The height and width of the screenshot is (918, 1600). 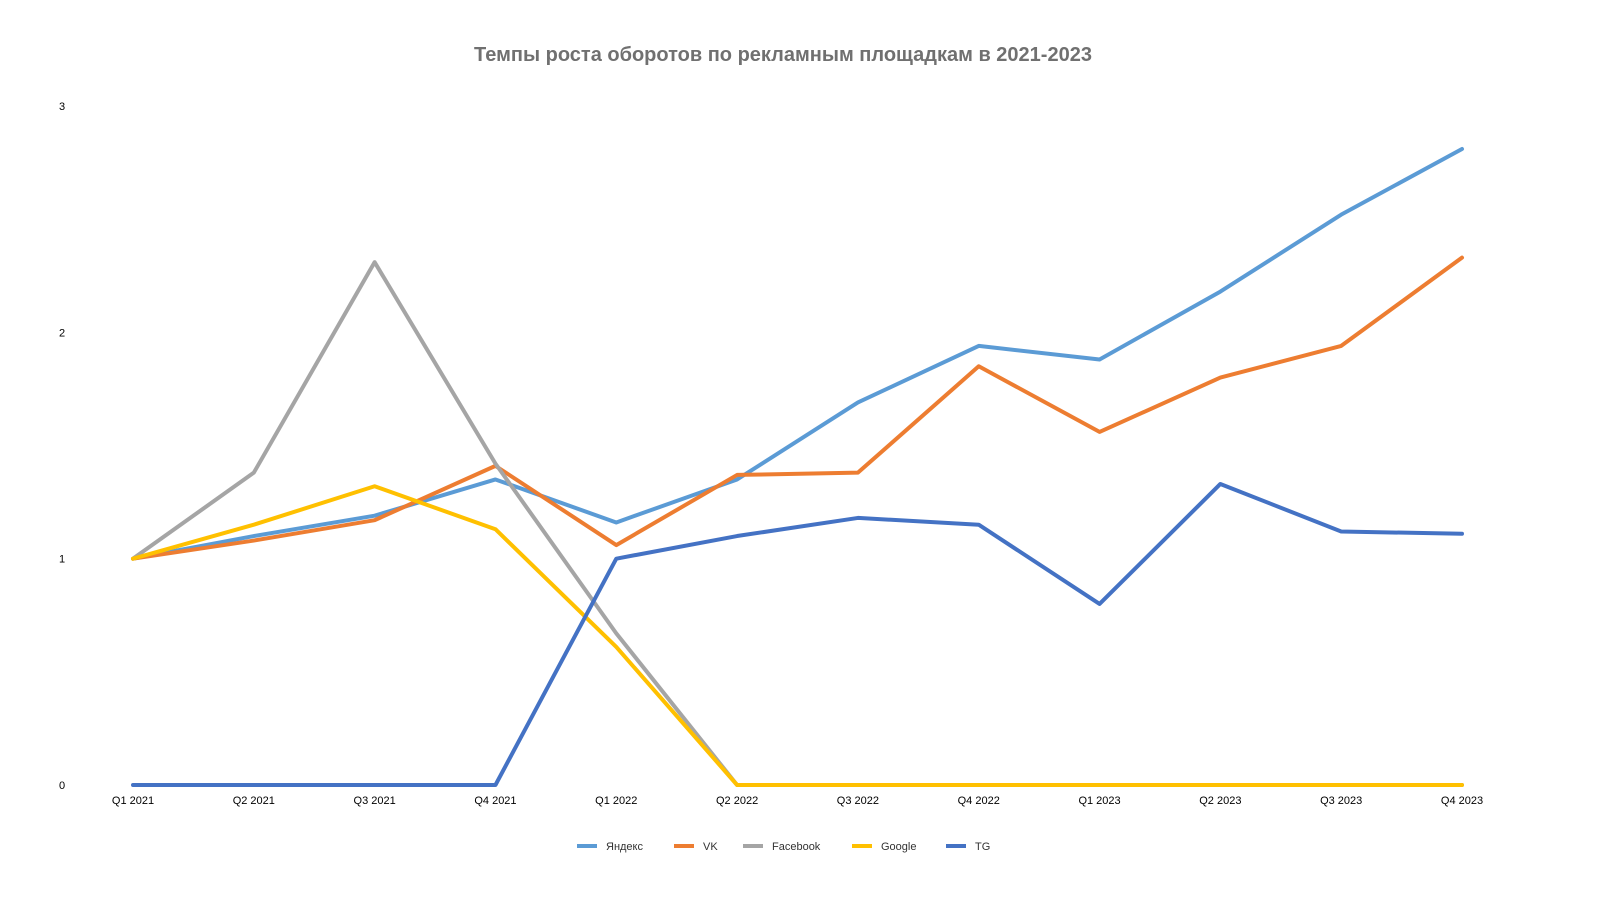 I want to click on y-tick-label: 0, so click(x=62, y=786).